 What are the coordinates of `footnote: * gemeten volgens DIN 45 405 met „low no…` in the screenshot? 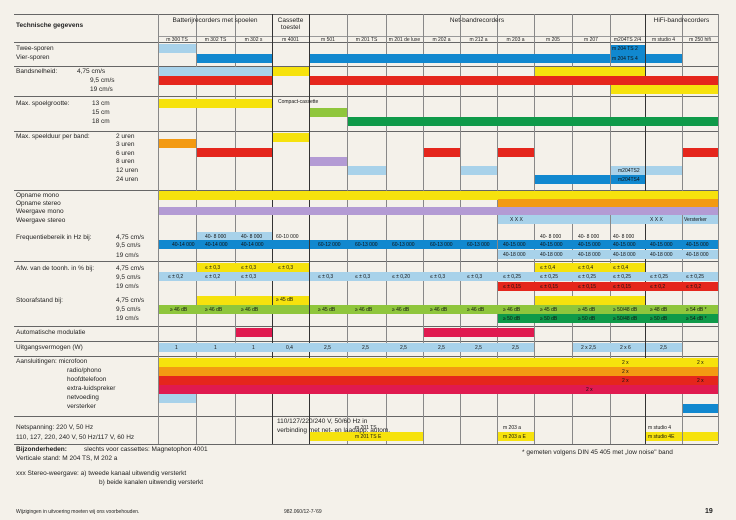 It's located at (597, 452).